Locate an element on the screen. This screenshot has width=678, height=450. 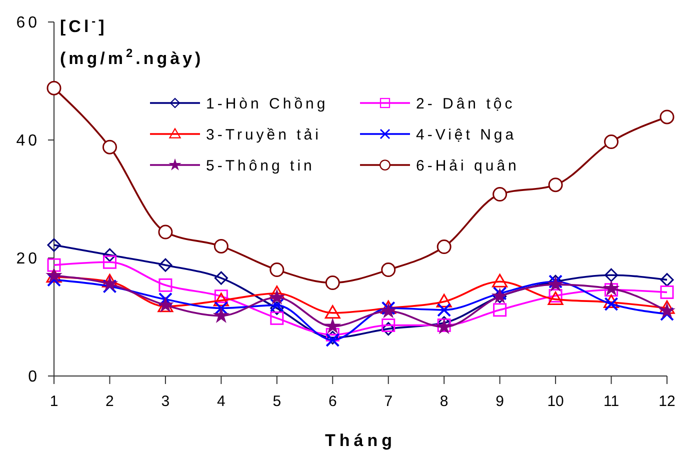
x-tick-label: 4 is located at coordinates (221, 401).